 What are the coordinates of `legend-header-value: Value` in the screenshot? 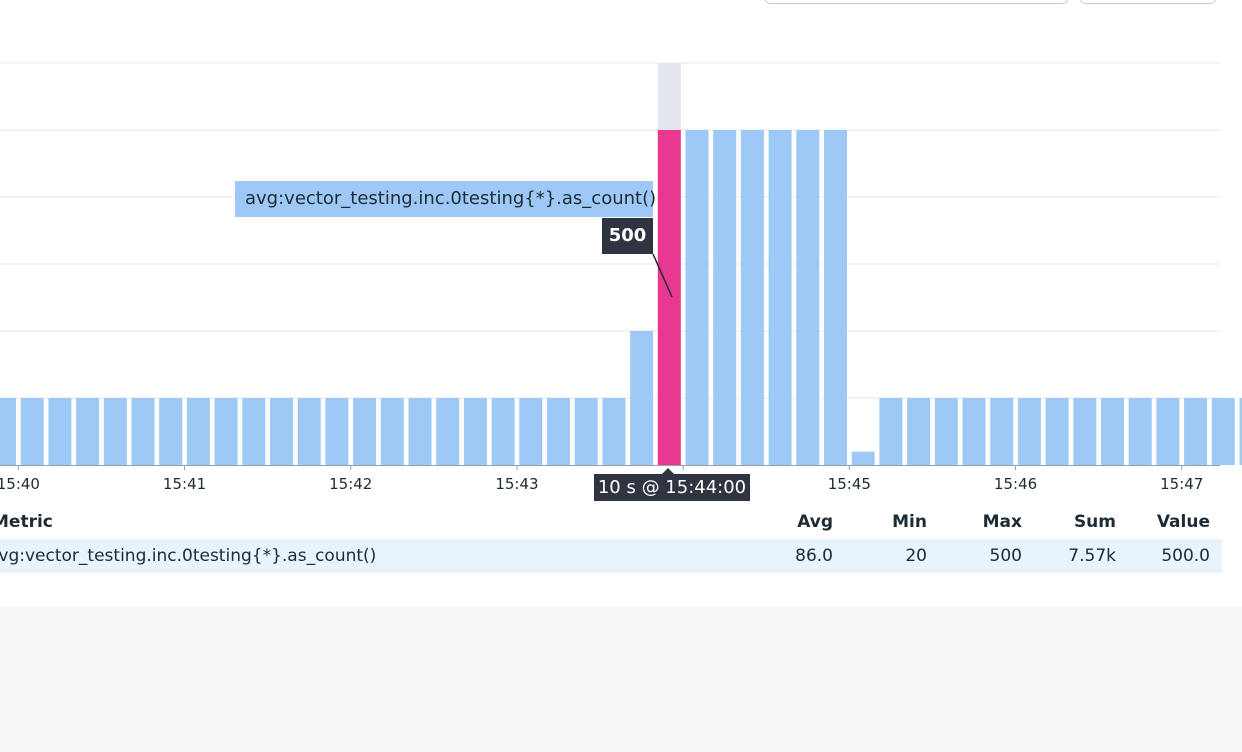 It's located at (1183, 522).